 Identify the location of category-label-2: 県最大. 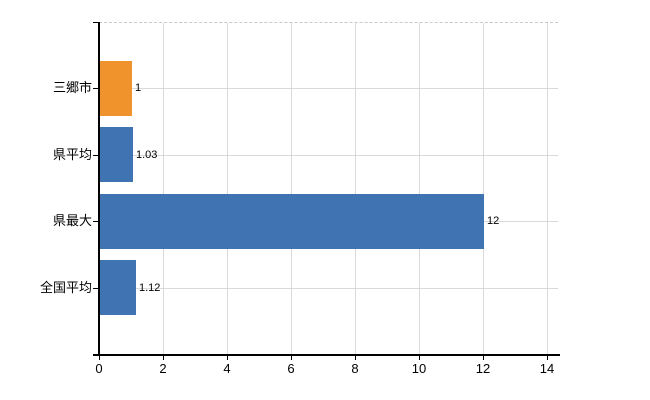
(72, 220).